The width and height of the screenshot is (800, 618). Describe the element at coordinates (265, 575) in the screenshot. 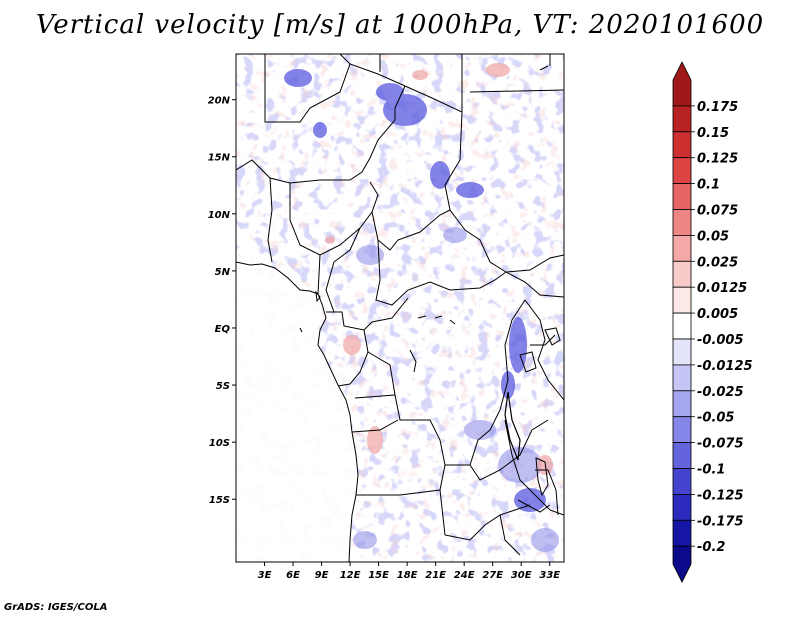

I see `lon-tick-label: 3E` at that location.